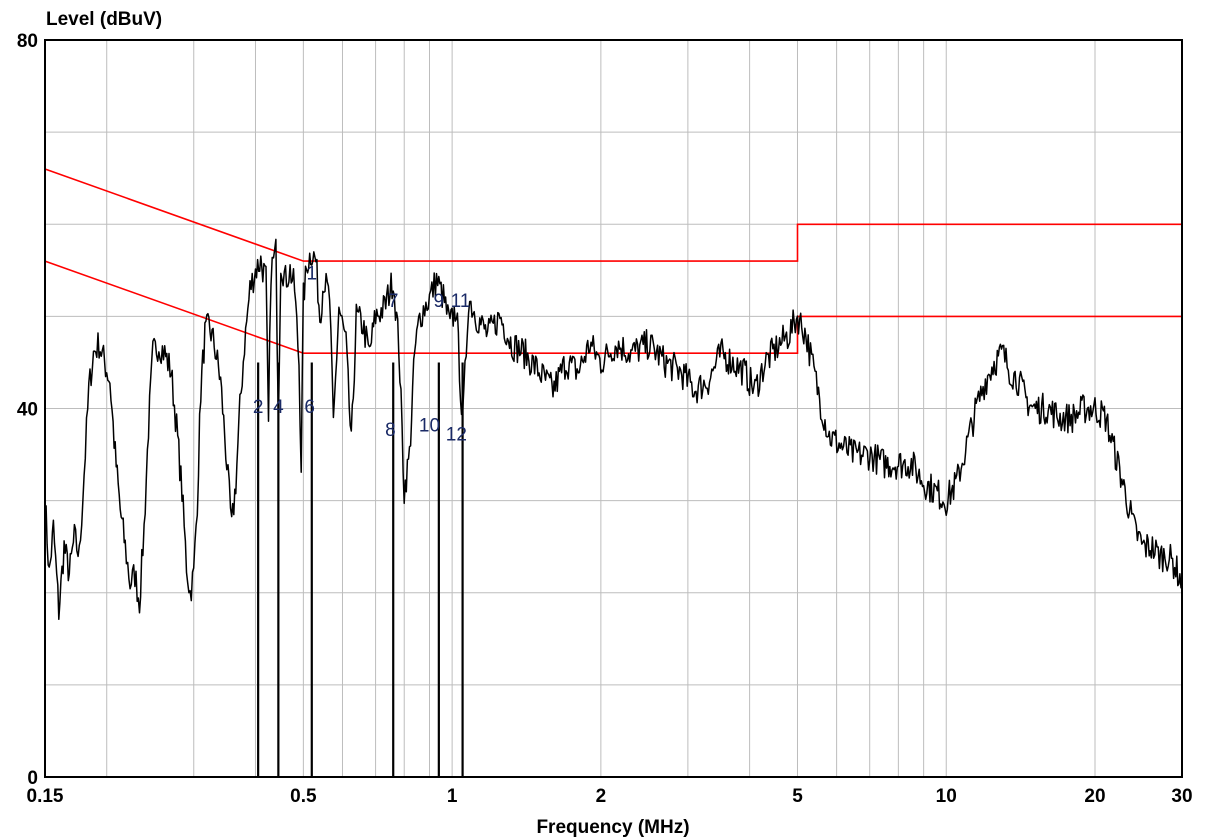  What do you see at coordinates (1181, 796) in the screenshot?
I see `x-tick-30: 30` at bounding box center [1181, 796].